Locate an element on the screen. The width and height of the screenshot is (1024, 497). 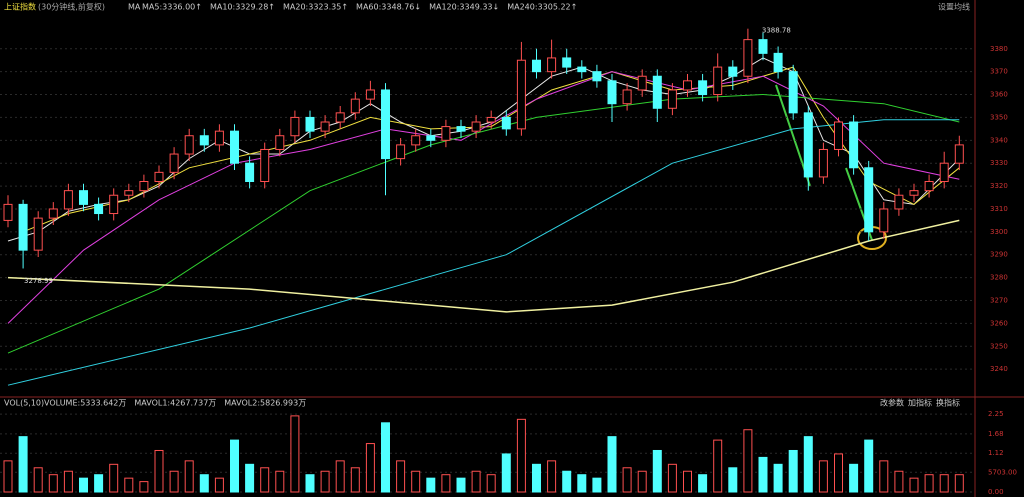
ma-header: MA10:3329.28↑ is located at coordinates (242, 7).